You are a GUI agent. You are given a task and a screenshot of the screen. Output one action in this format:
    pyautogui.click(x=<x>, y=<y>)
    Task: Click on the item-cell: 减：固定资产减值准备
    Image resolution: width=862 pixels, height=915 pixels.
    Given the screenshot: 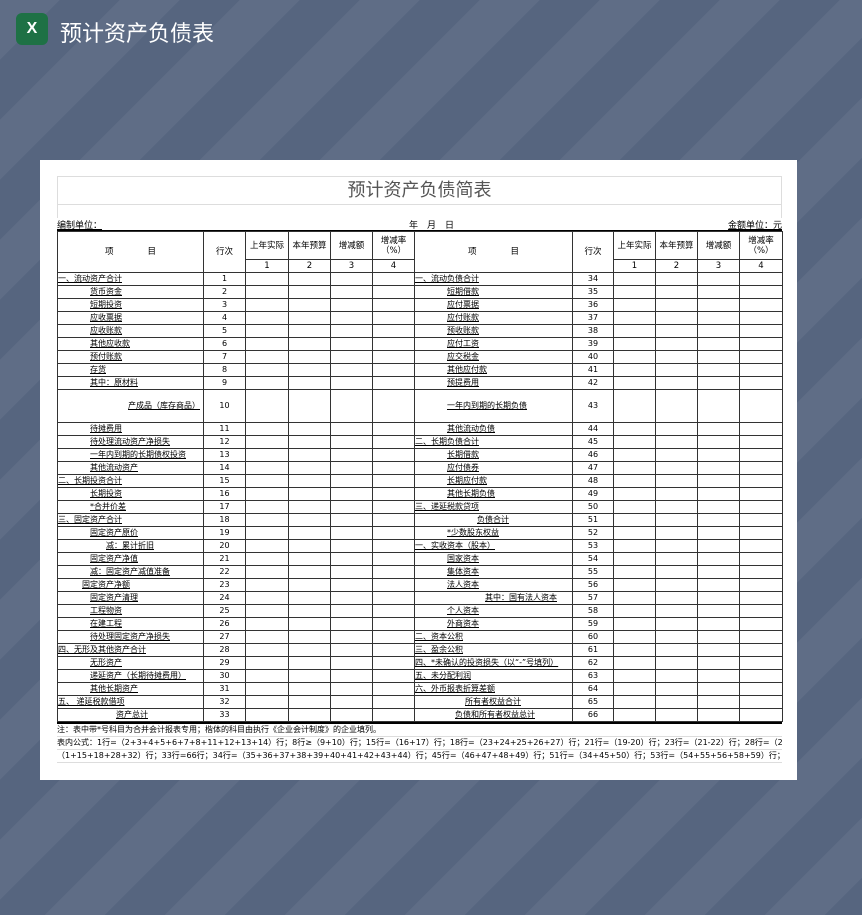 What is the action you would take?
    pyautogui.click(x=130, y=572)
    